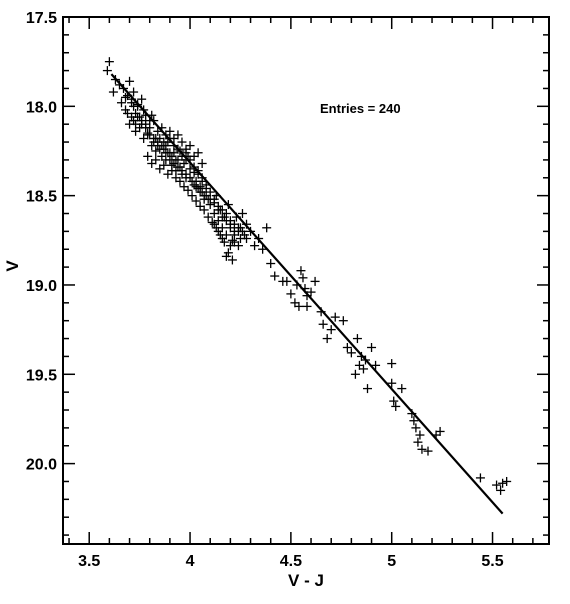 Image resolution: width=570 pixels, height=604 pixels. Describe the element at coordinates (41, 465) in the screenshot. I see `y-tick-label: 20.0` at that location.